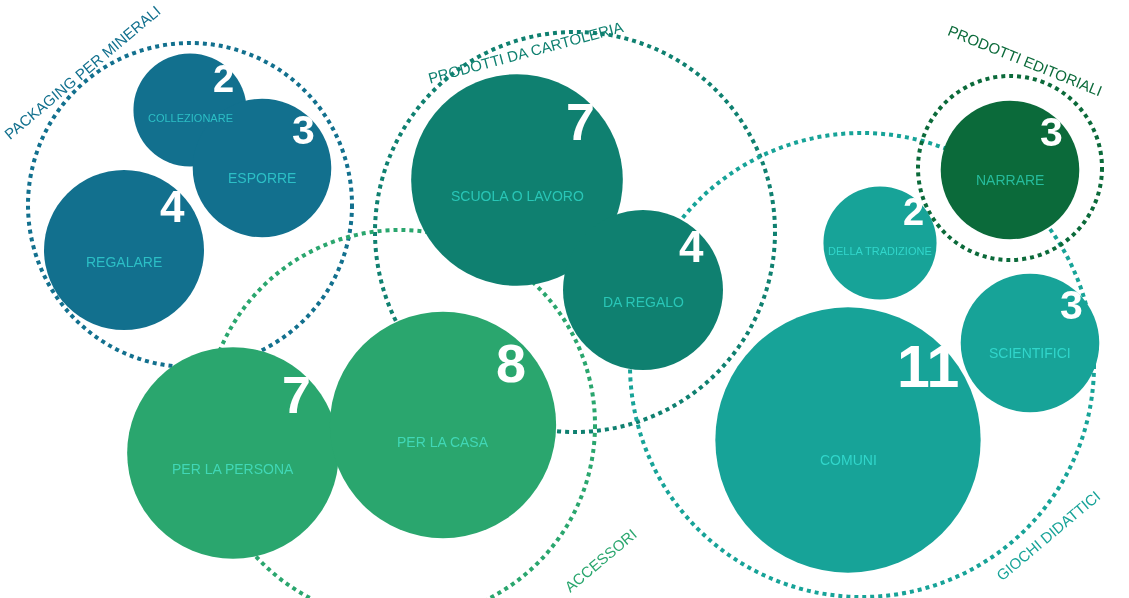  I want to click on category-label: COLLEZIONARE, so click(190, 118).